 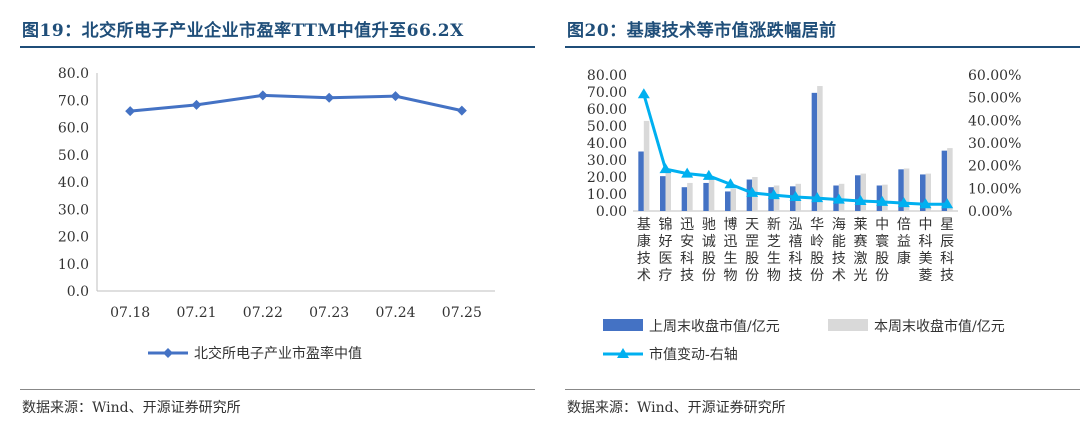 I want to click on legend-swatch-this-week, so click(x=848, y=325).